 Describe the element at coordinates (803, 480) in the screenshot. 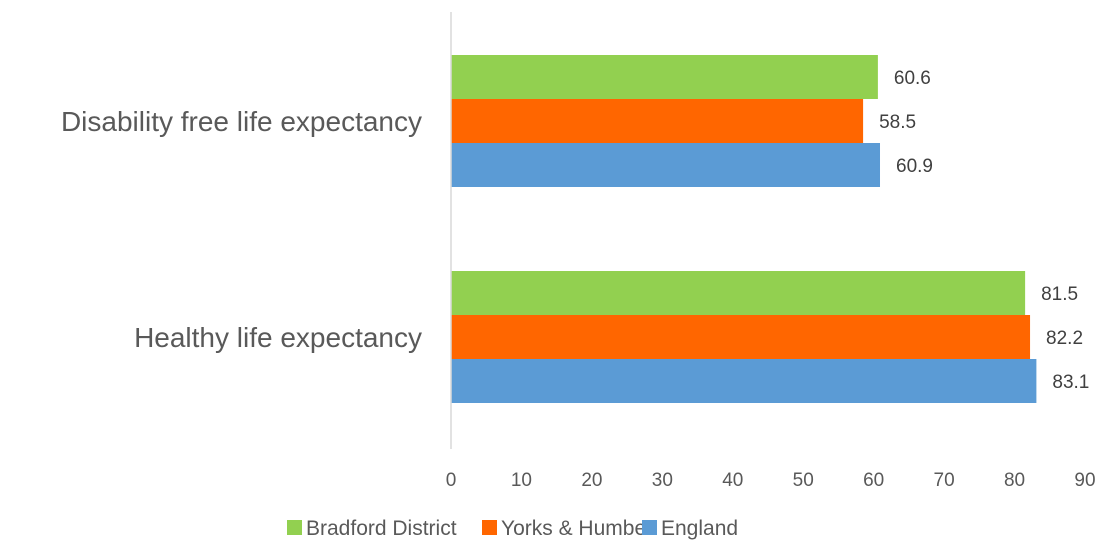

I see `x-tick-label-50: 50` at that location.